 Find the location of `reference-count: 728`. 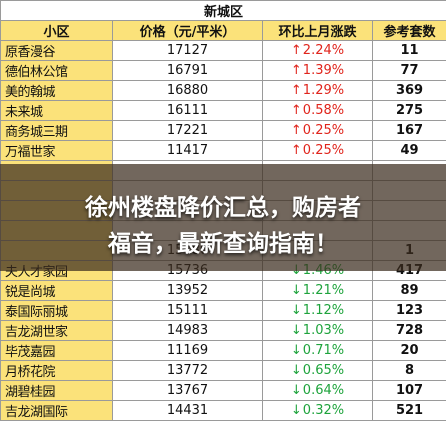

reference-count: 728 is located at coordinates (408, 330).